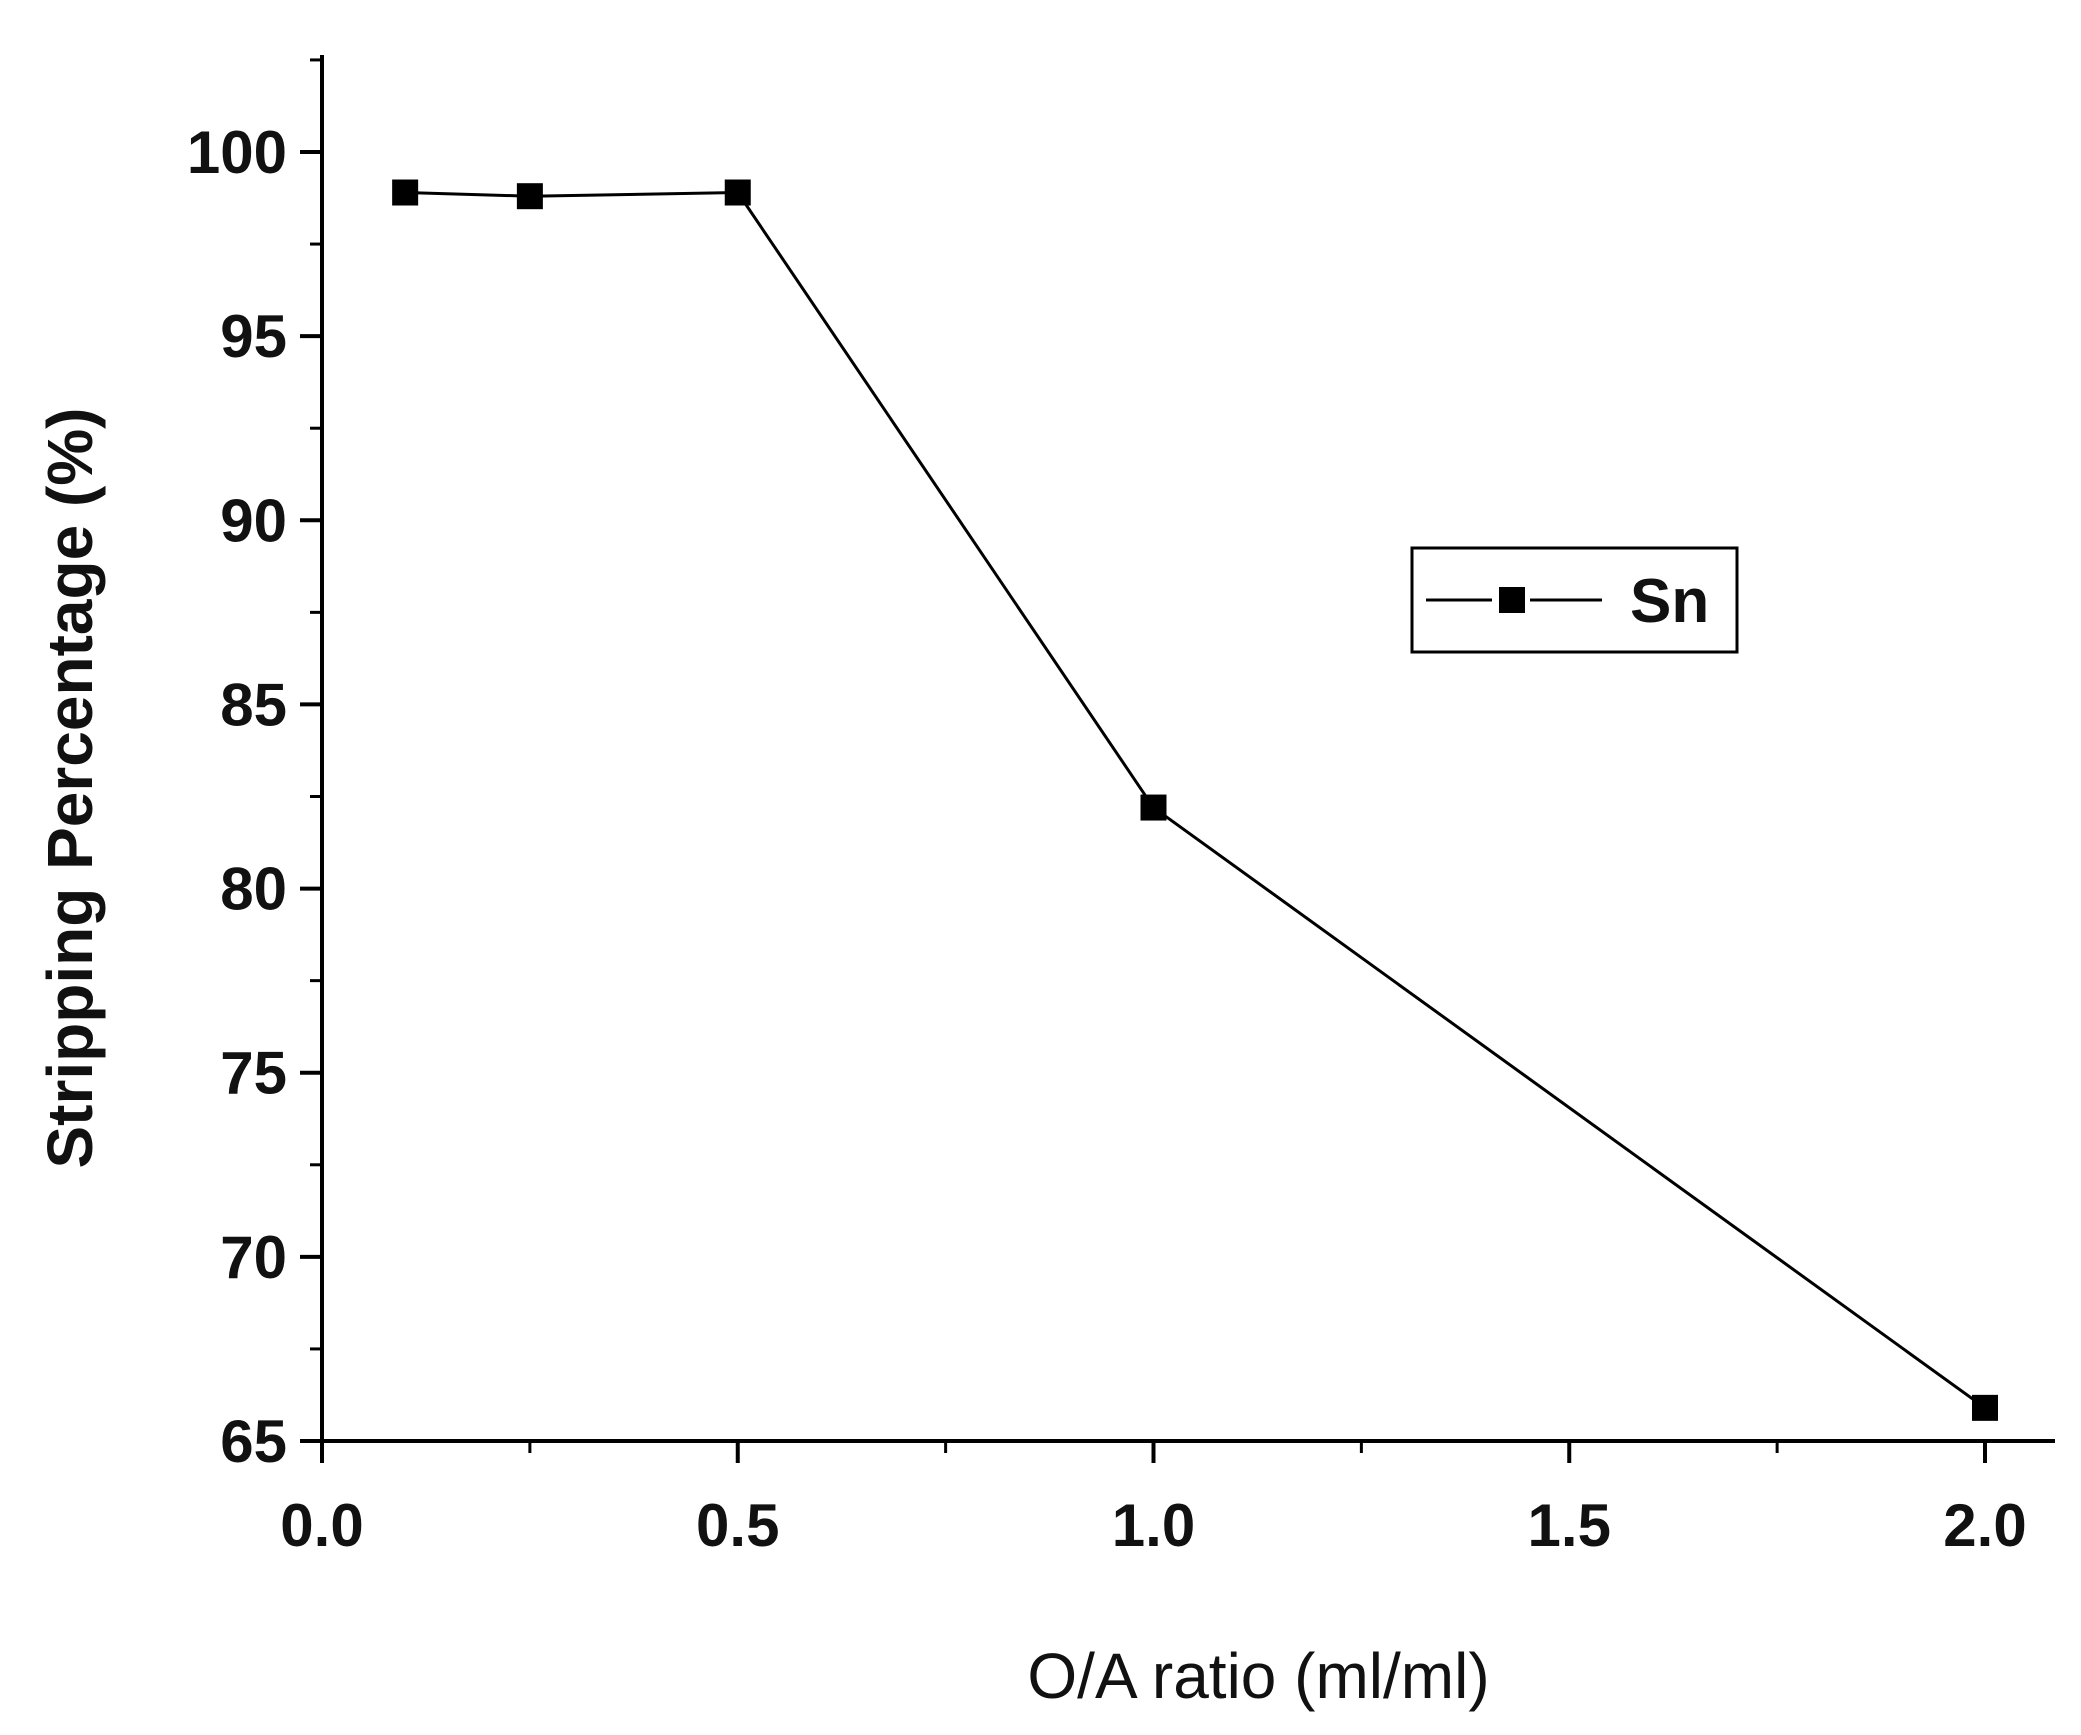  What do you see at coordinates (321, 1525) in the screenshot?
I see `x-tick-label: 0.0` at bounding box center [321, 1525].